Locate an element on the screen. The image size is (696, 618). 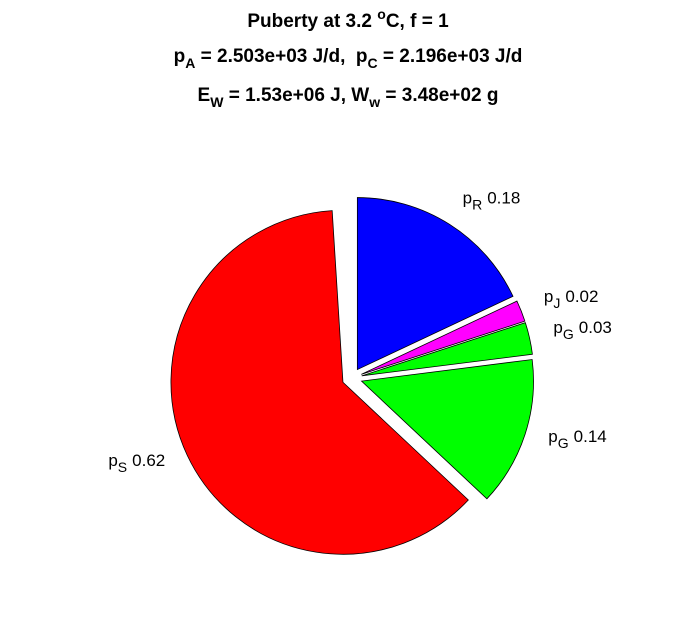
chart-title: Puberty at 3.2 oC, f = 1 is located at coordinates (348, 19).